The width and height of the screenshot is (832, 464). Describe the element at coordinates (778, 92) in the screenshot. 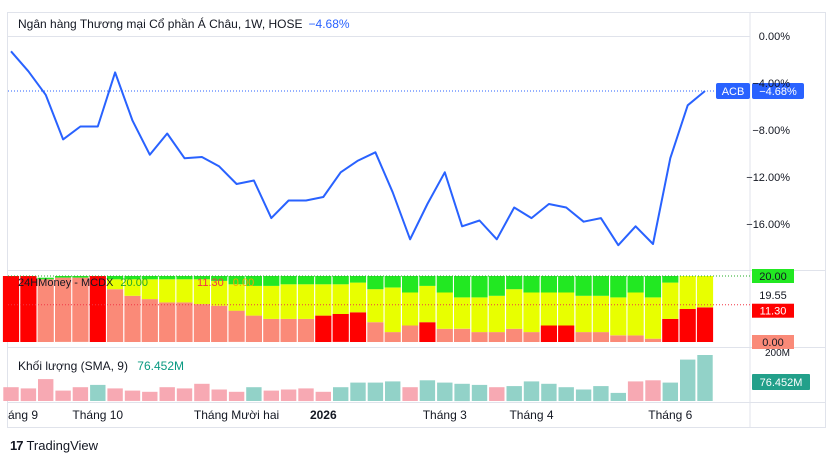

I see `last-value-label: −4.68%` at that location.